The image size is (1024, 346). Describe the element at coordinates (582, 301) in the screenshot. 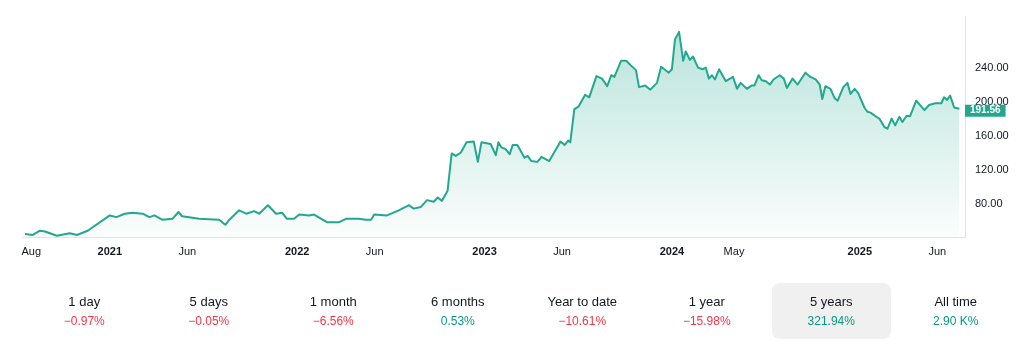

I see `category-label: Year to date` at that location.